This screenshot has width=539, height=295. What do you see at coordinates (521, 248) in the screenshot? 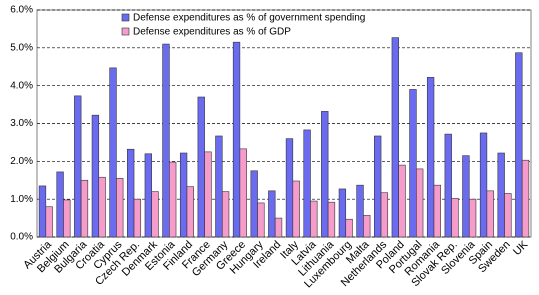
I see `x-tick-label: UK` at bounding box center [521, 248].